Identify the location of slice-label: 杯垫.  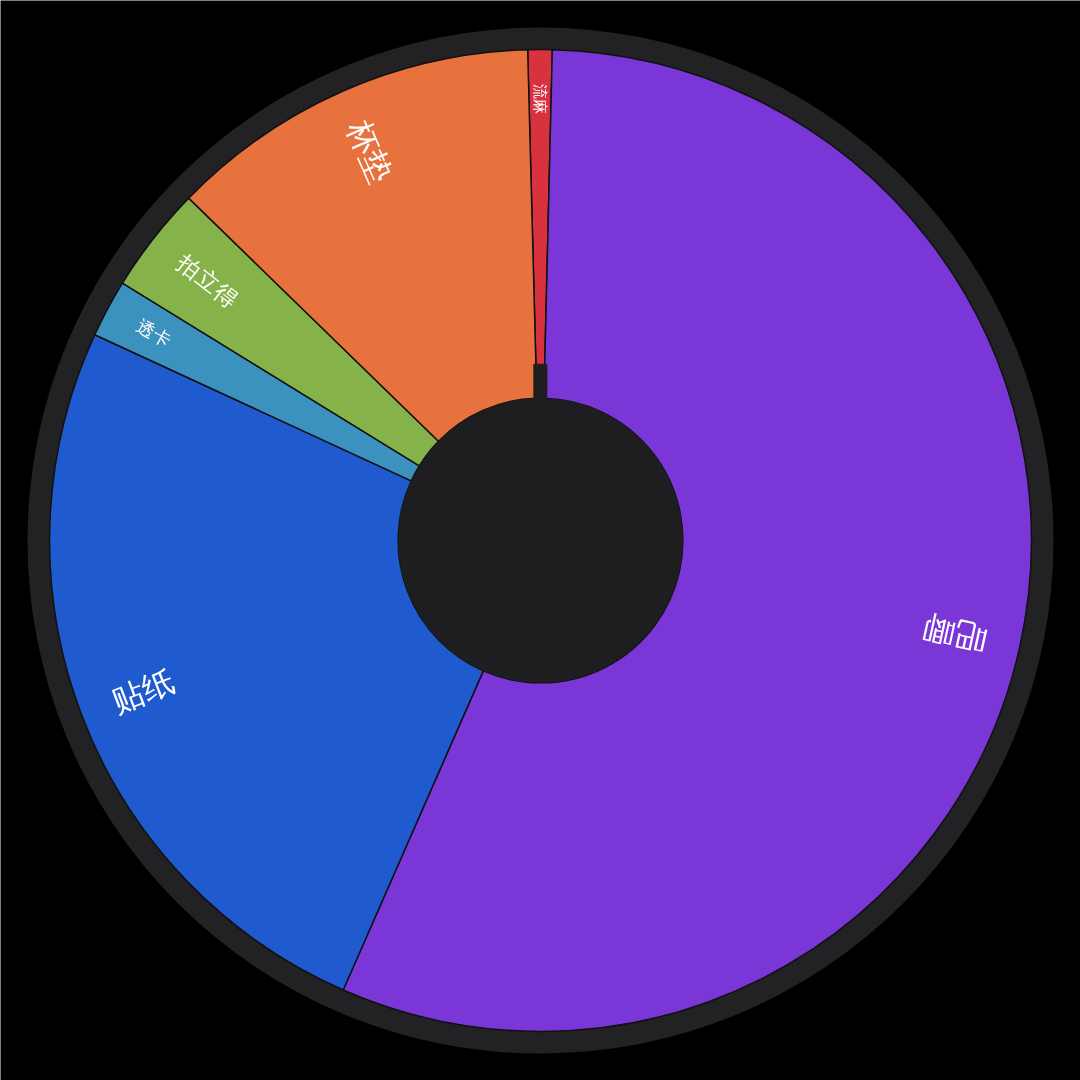
(370, 151).